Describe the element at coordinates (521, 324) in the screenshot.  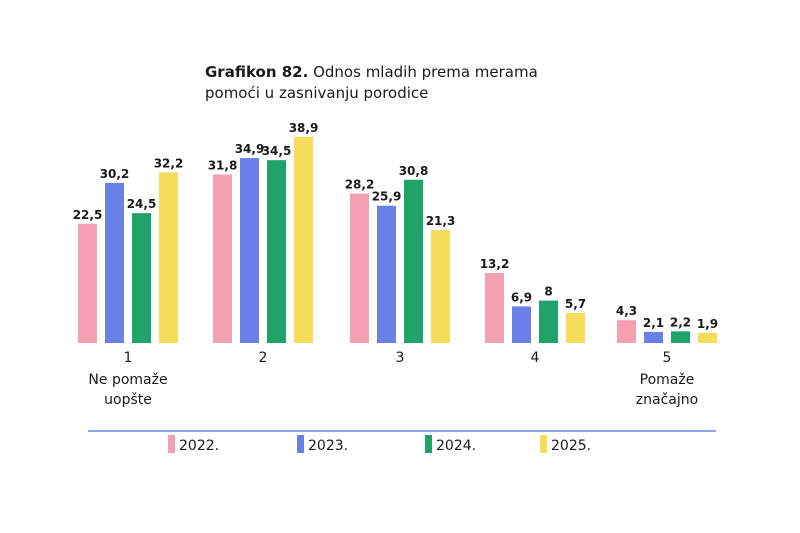
I see `bar-2023-cat4` at that location.